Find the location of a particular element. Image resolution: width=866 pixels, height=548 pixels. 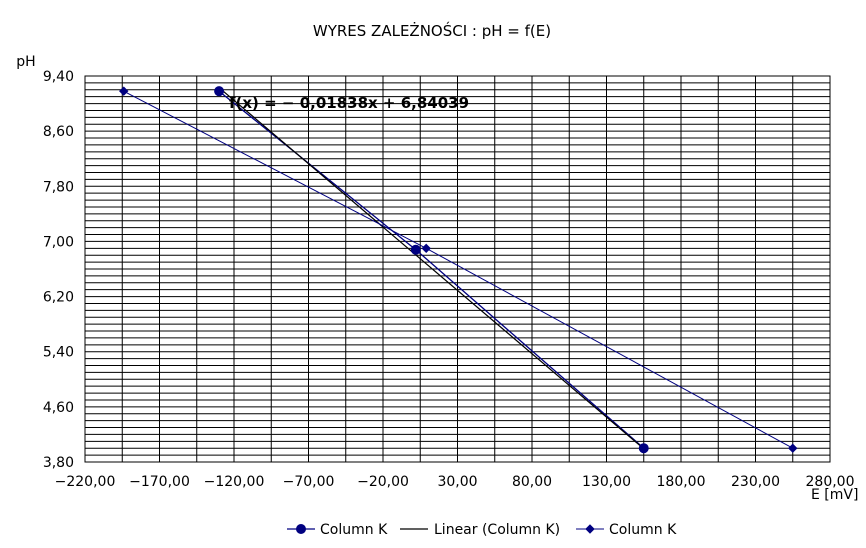

legend-label: Linear (Column K) is located at coordinates (497, 530).